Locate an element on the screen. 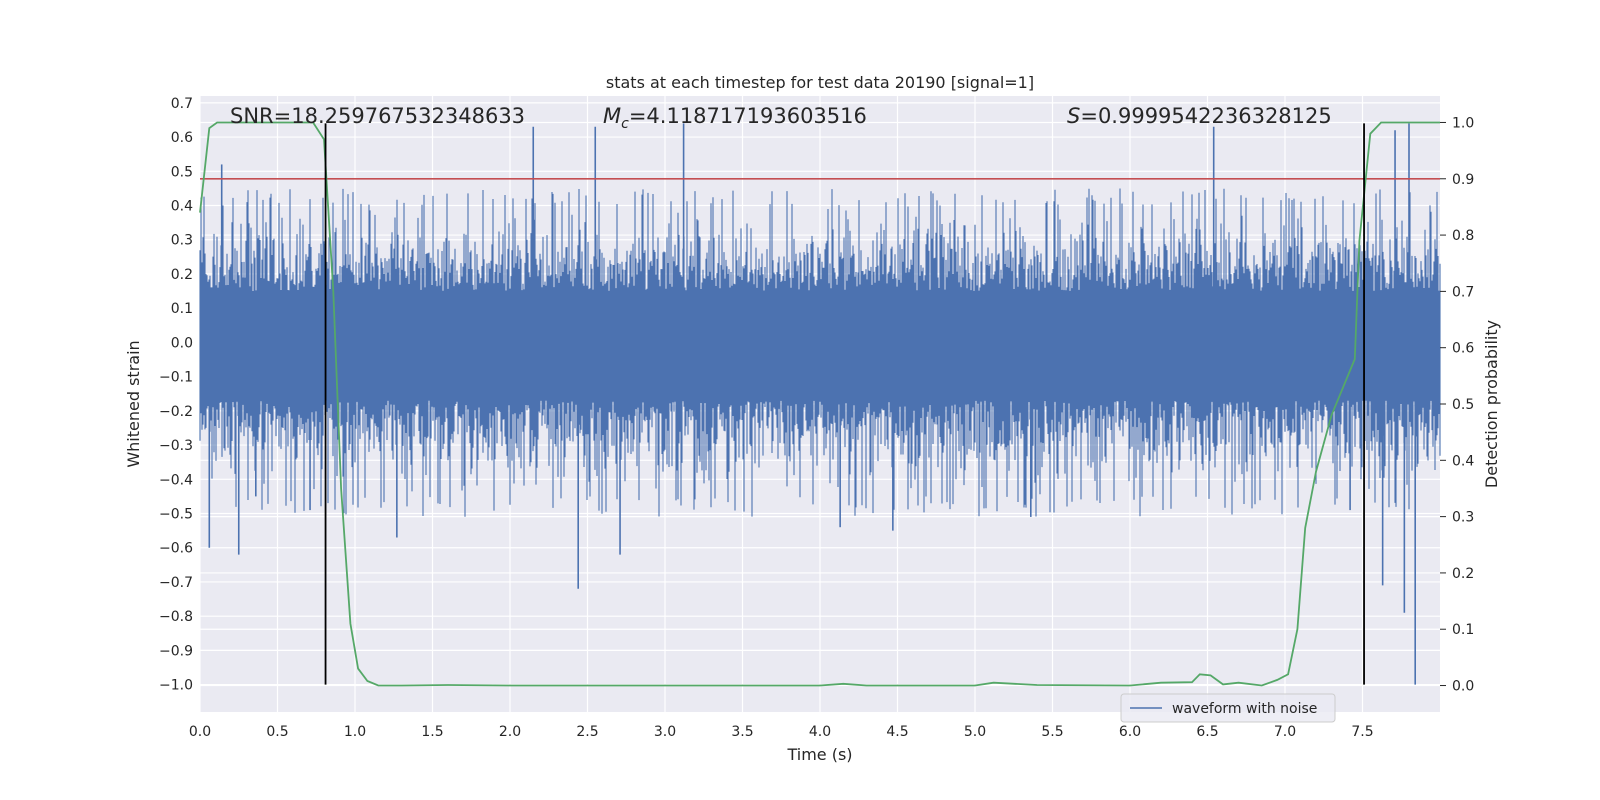 The width and height of the screenshot is (1600, 800). legend: waveform with noise is located at coordinates (1228, 708).